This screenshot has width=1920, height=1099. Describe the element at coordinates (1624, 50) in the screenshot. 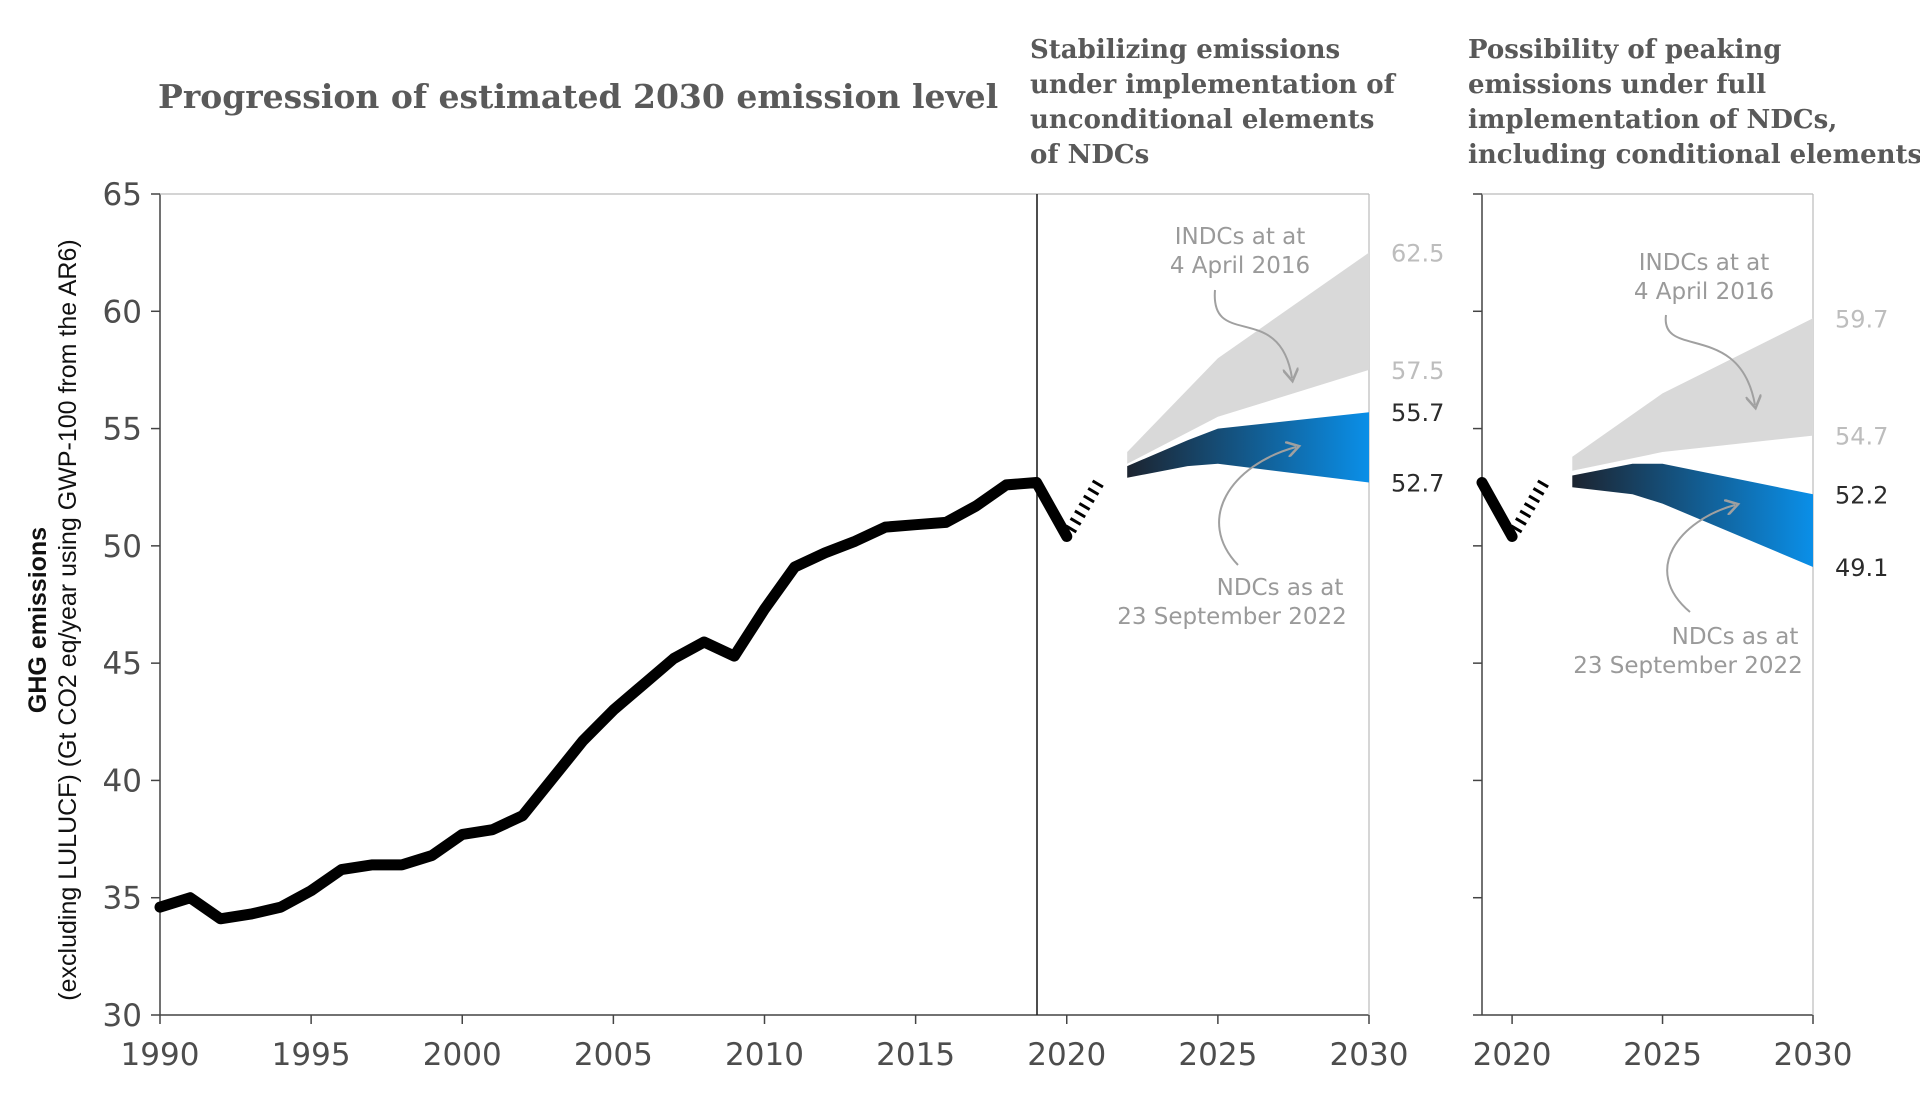

I see `panel-title-line: Possibility of peaking` at that location.